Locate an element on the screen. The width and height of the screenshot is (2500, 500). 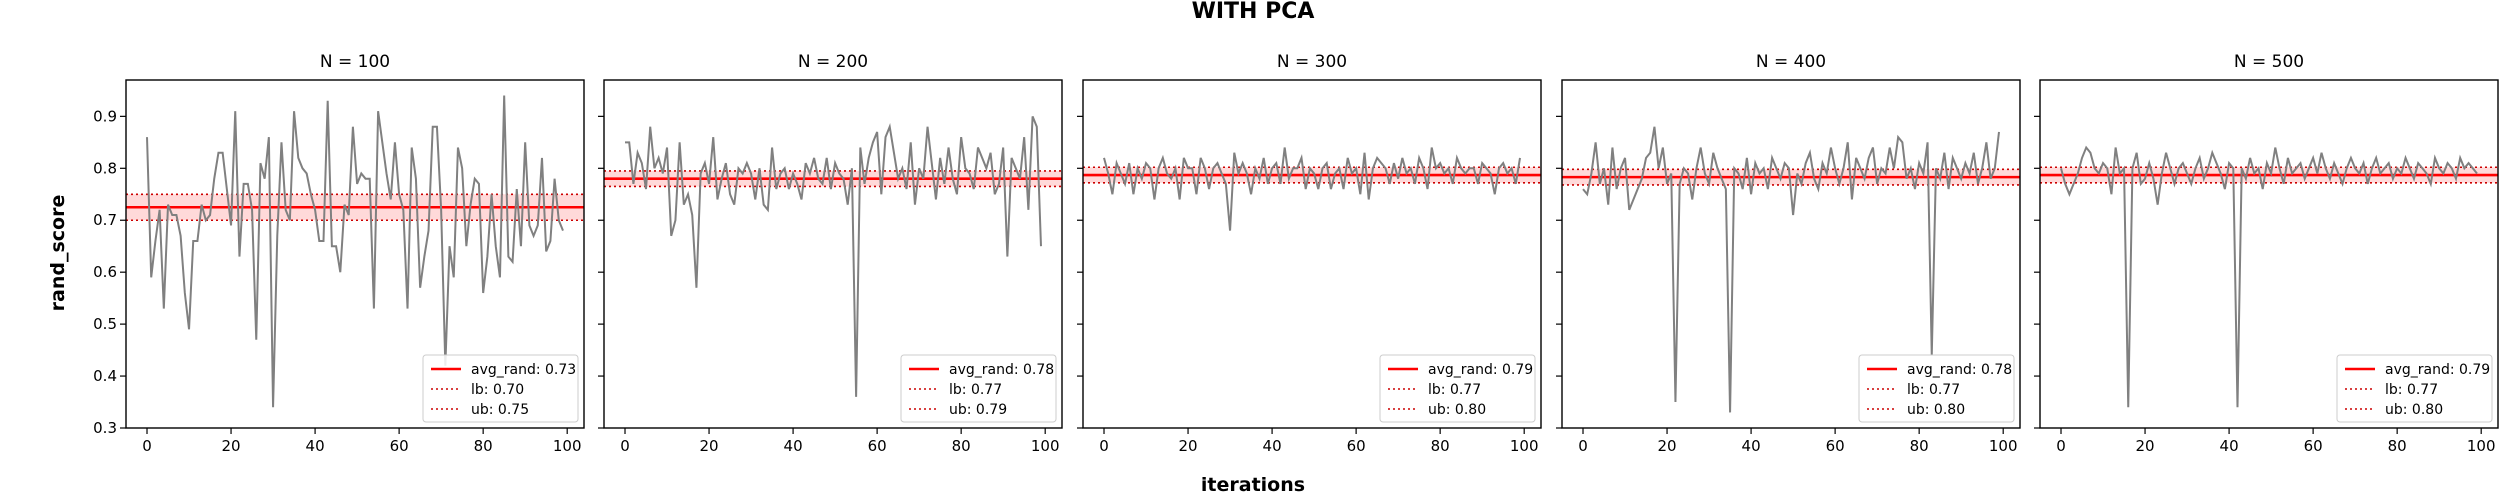
legend: avg_rand: 0.73 lb: 0.70 ub: 0.75 is located at coordinates (500, 388).